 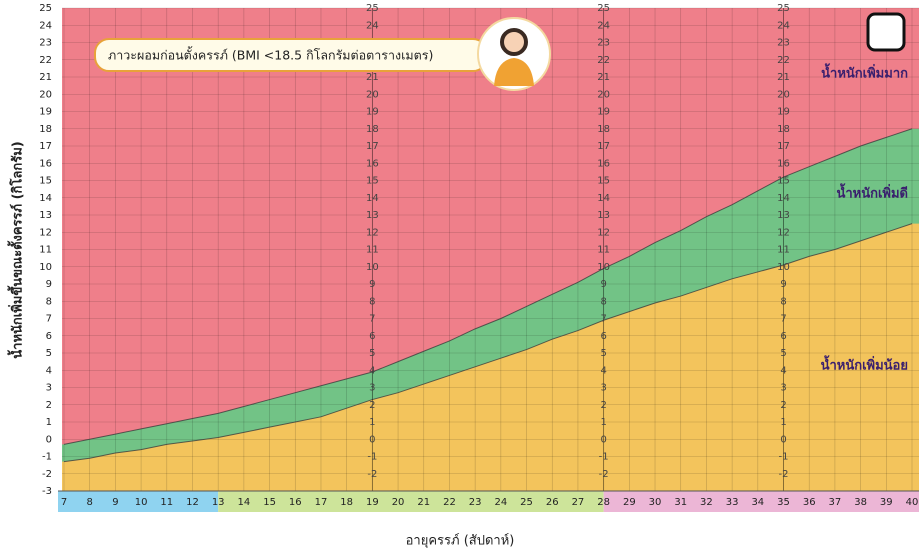 I want to click on y-tick-label: 20, so click(x=45, y=94).